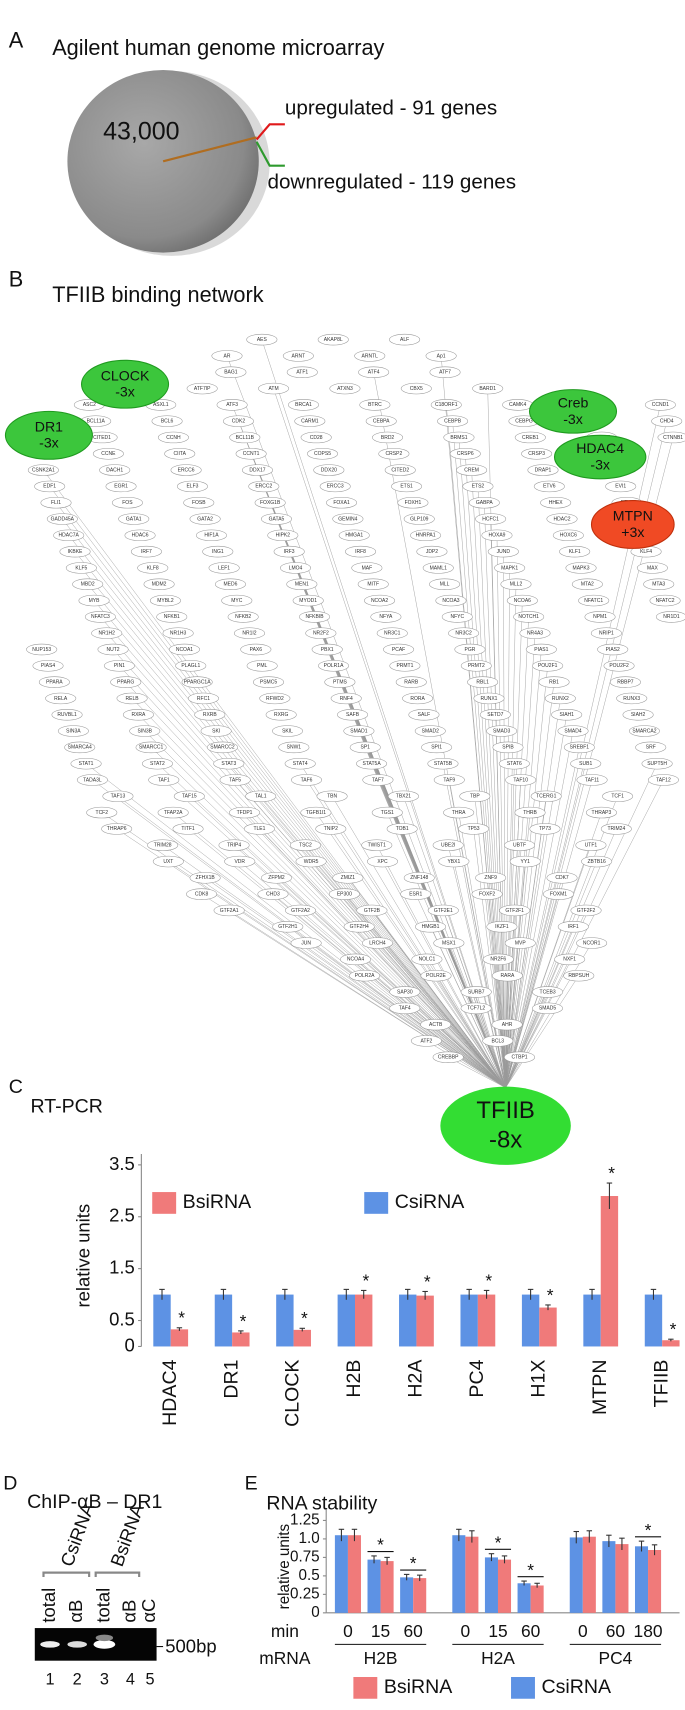 This screenshot has width=685, height=1710. What do you see at coordinates (562, 519) in the screenshot?
I see `node-label: HDAC2` at bounding box center [562, 519].